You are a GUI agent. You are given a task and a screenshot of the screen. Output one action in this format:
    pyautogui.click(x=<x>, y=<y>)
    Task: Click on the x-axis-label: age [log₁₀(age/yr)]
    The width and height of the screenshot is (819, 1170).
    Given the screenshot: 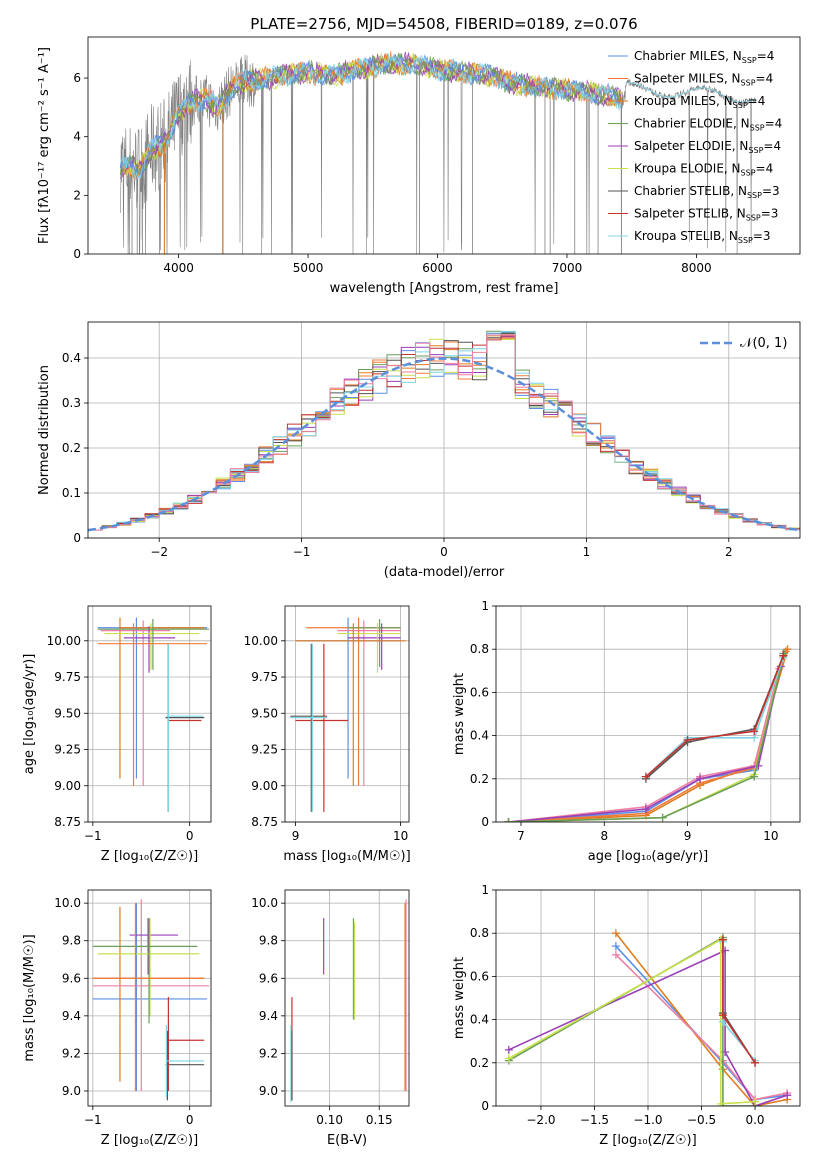 What is the action you would take?
    pyautogui.click(x=648, y=856)
    